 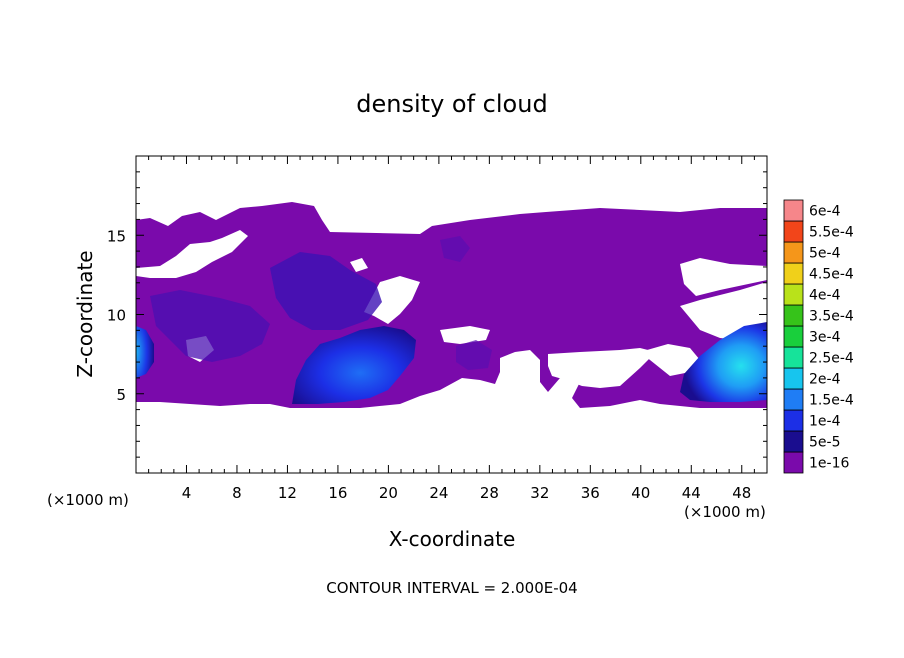 I want to click on colorbar-label: 2.5e-4, so click(x=831, y=359).